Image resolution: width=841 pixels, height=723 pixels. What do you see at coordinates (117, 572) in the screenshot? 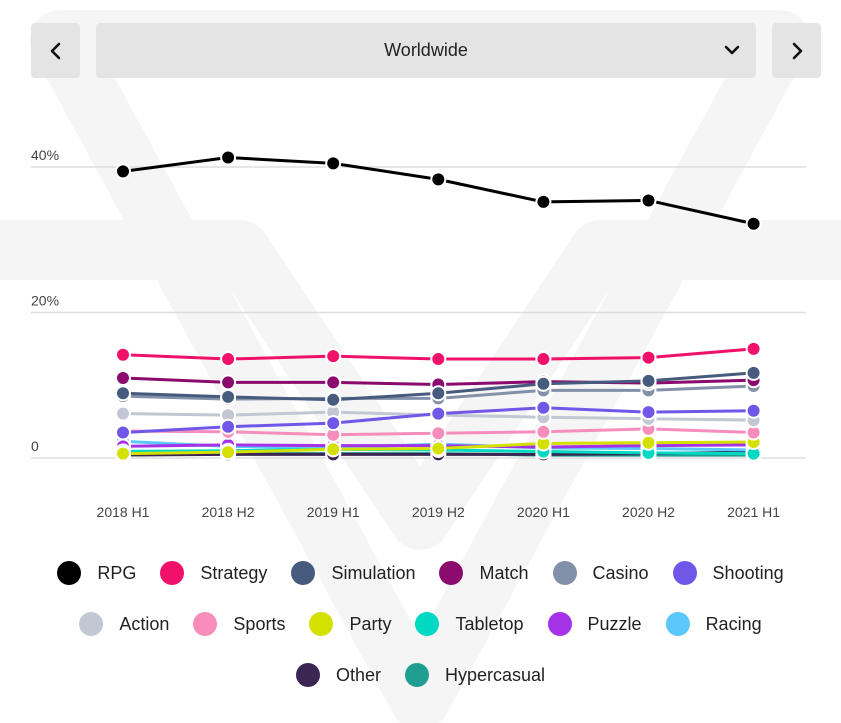
I see `legend-label: RPG` at bounding box center [117, 572].